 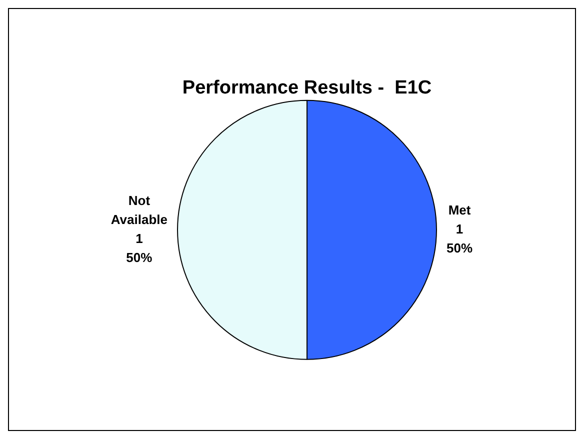 I want to click on slice-label: Not Available, so click(x=139, y=209).